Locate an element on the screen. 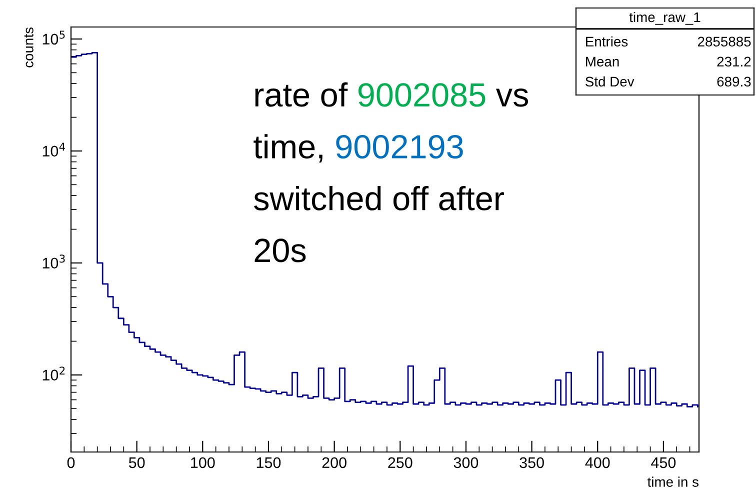 The width and height of the screenshot is (756, 490). text: Mean 231.2 is located at coordinates (668, 61).